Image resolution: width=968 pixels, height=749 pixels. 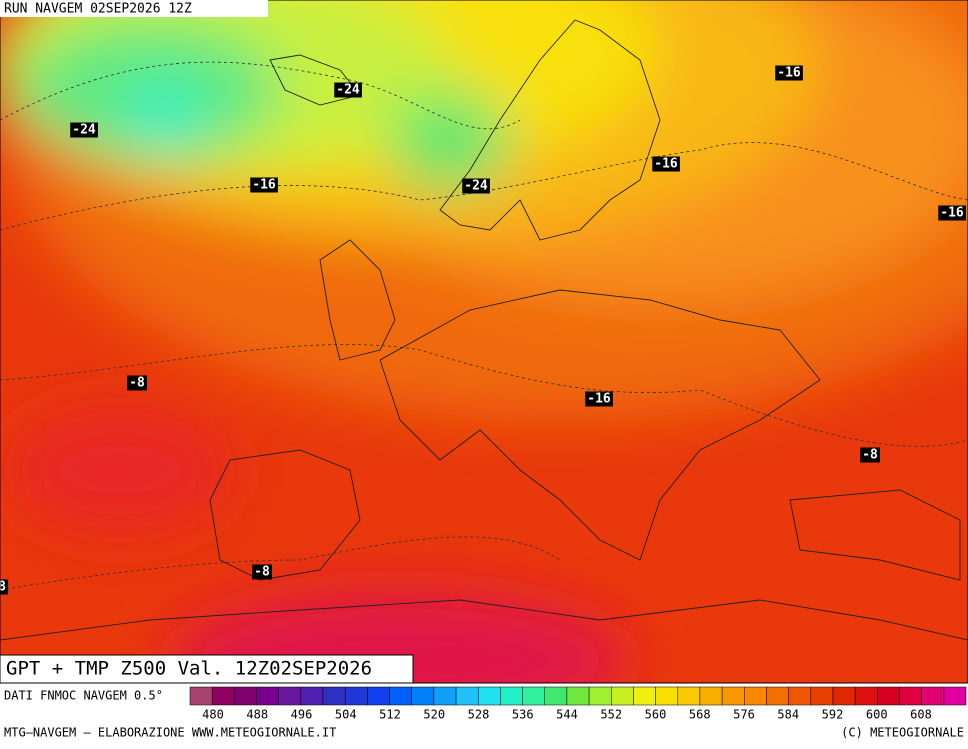 I want to click on legend-label: 512, so click(x=390, y=715).